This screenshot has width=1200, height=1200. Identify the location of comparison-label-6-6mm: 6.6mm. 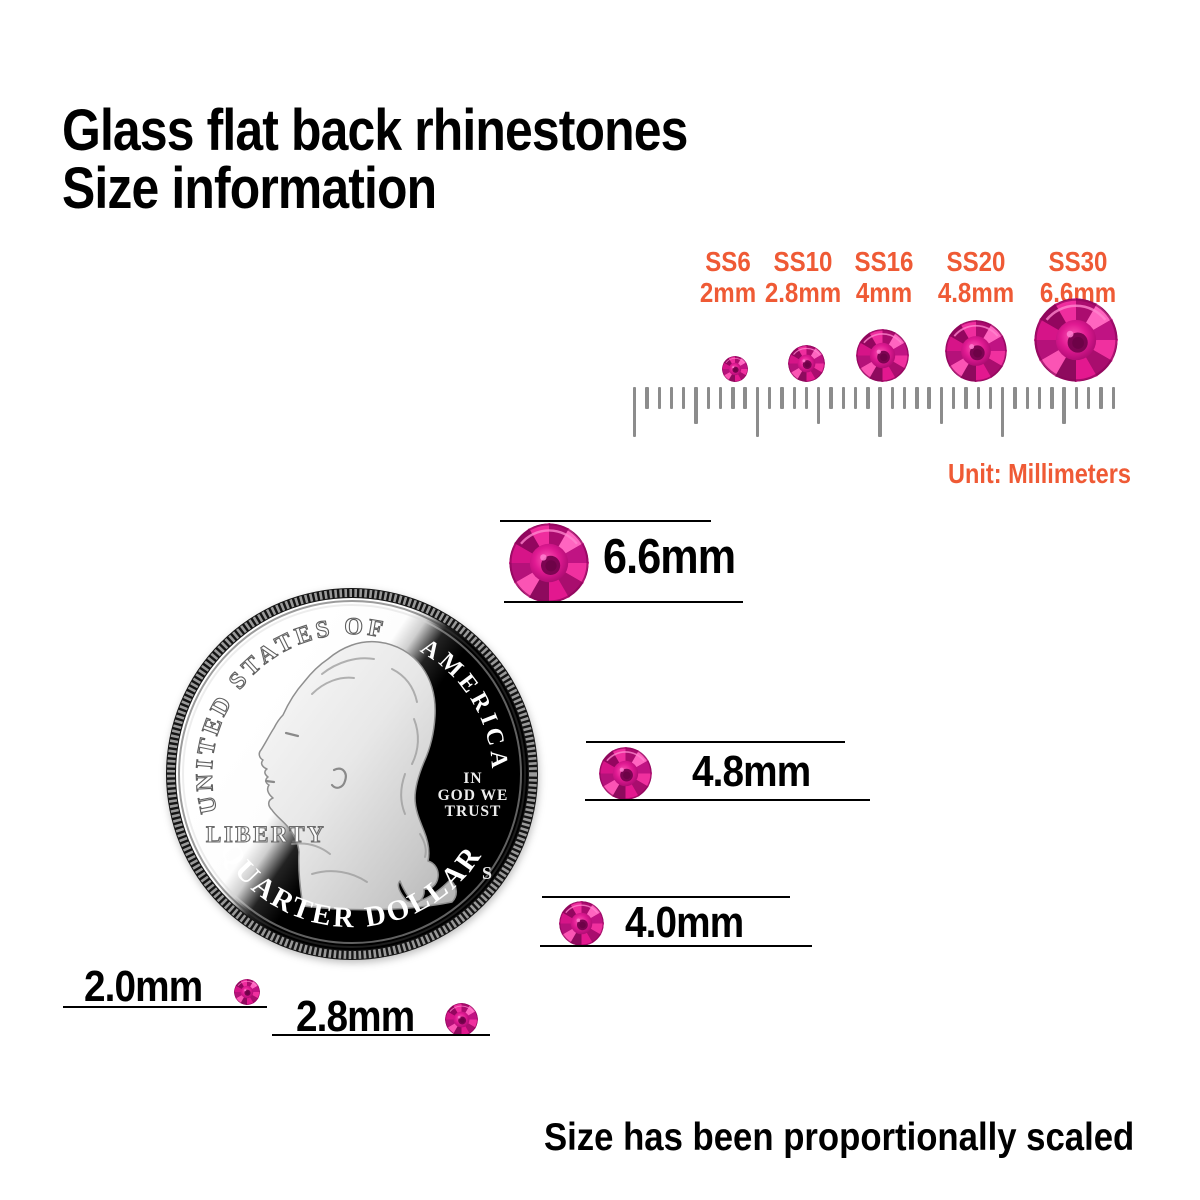
(669, 557).